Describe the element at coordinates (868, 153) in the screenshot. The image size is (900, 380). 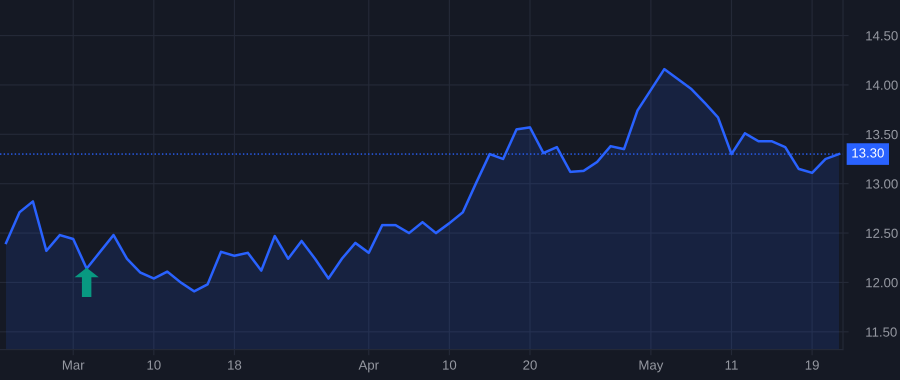
I see `ref-line-label: 13.30` at that location.